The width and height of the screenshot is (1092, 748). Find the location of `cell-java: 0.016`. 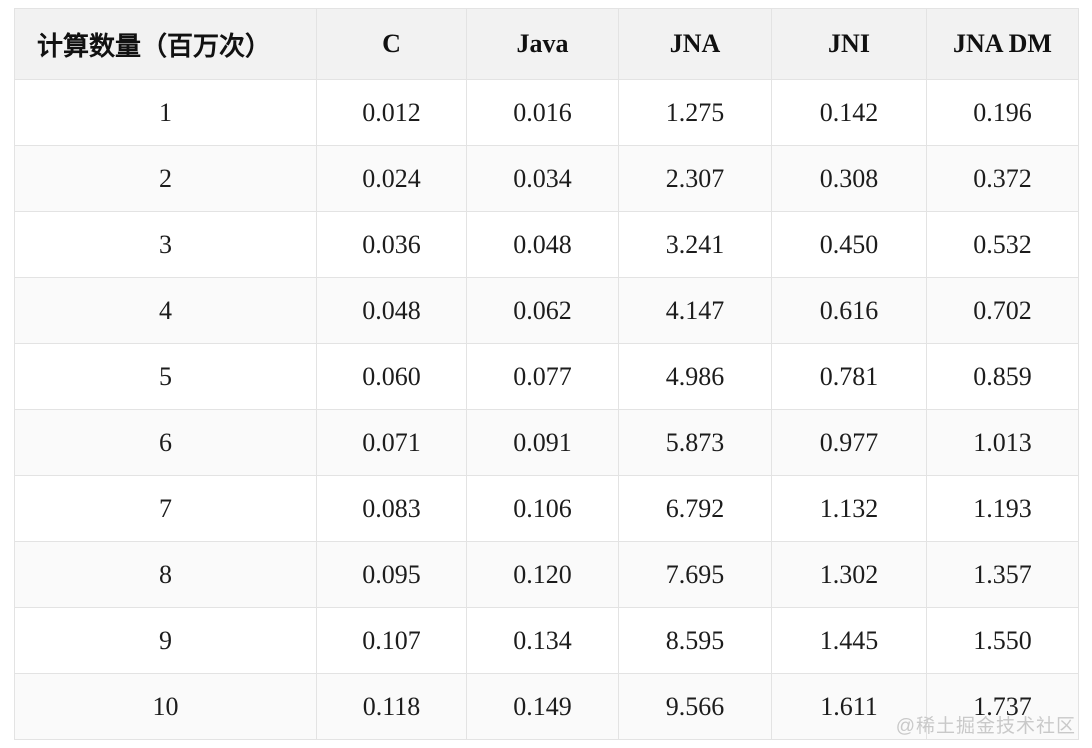

cell-java: 0.016 is located at coordinates (542, 112).